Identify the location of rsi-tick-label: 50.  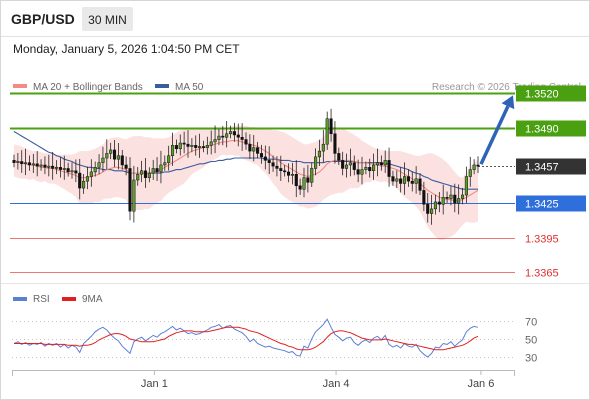
(531, 341).